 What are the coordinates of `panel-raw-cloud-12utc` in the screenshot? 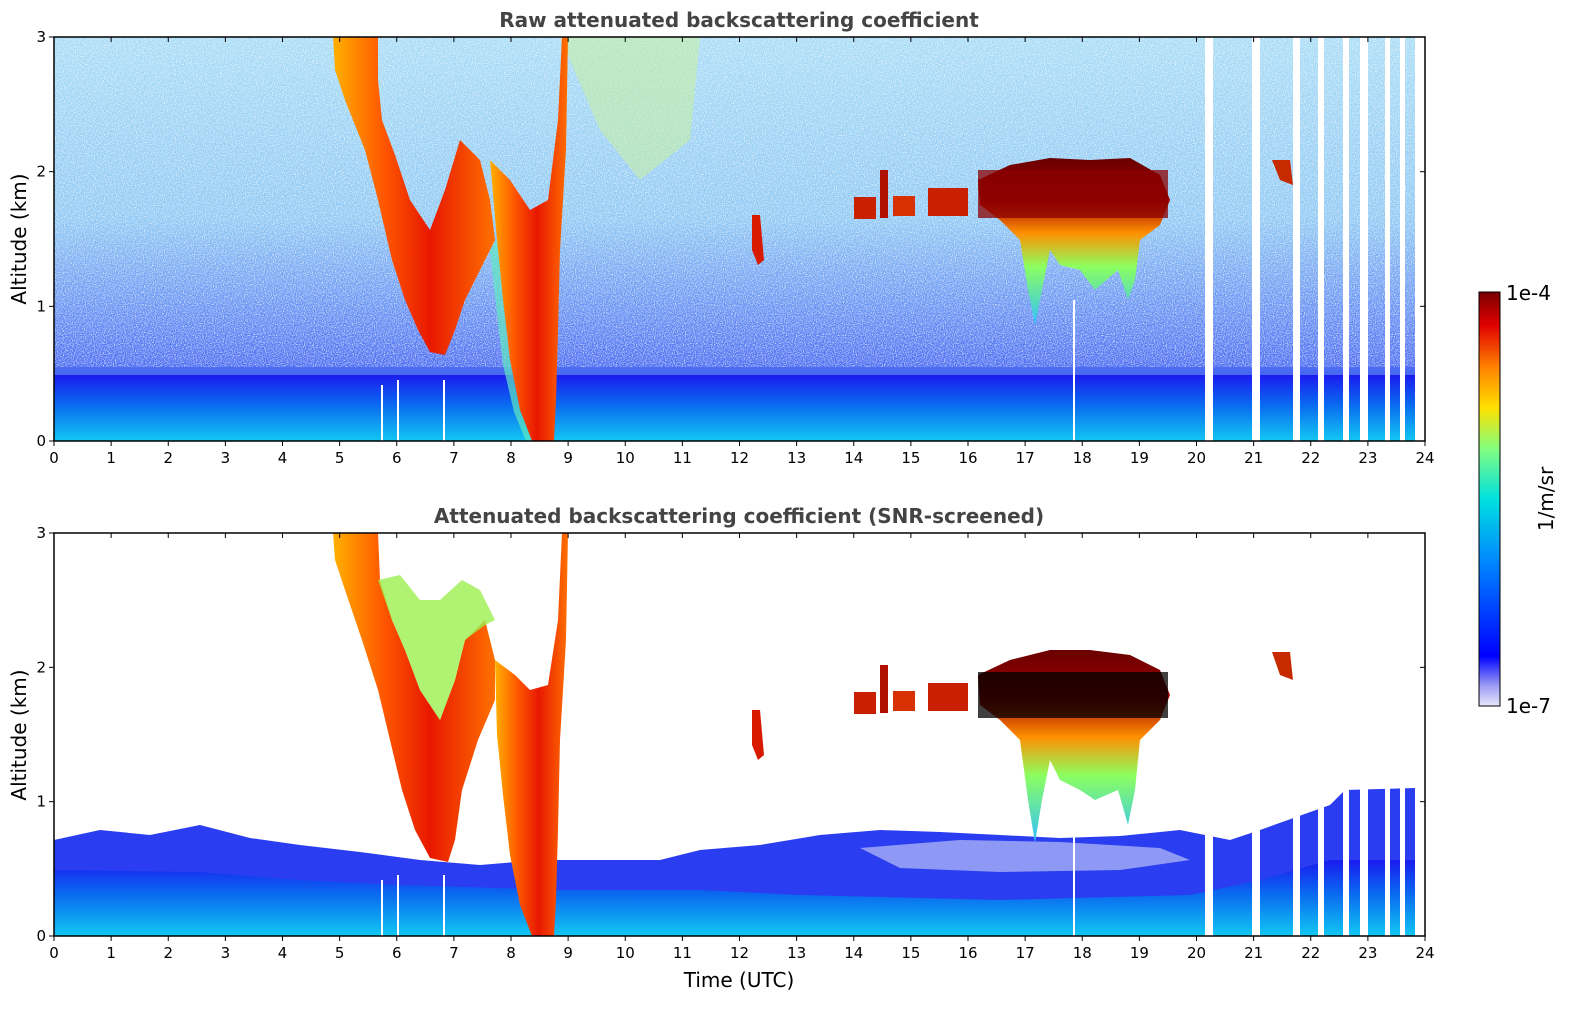 It's located at (758, 240).